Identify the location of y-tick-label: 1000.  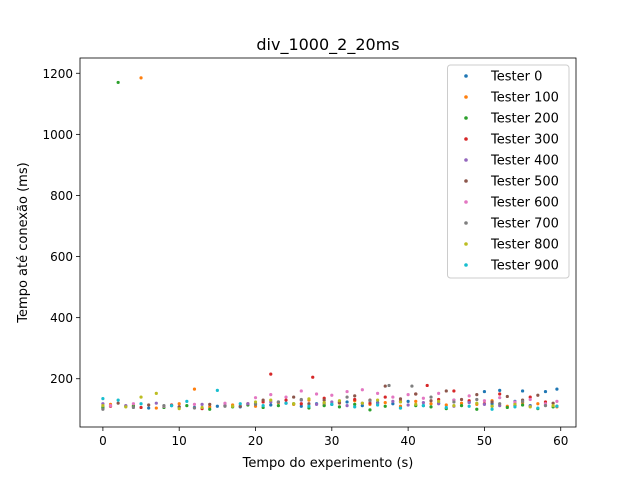
(57, 135).